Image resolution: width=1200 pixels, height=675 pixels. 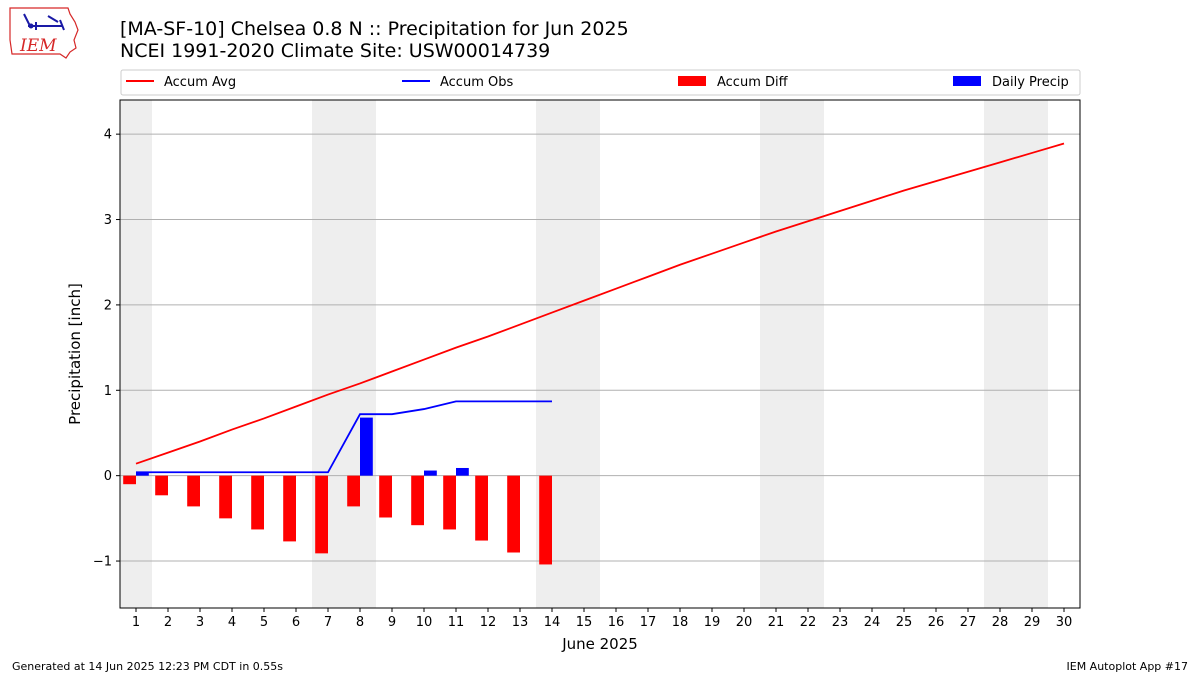 I want to click on x-tick-label: 5, so click(x=264, y=622).